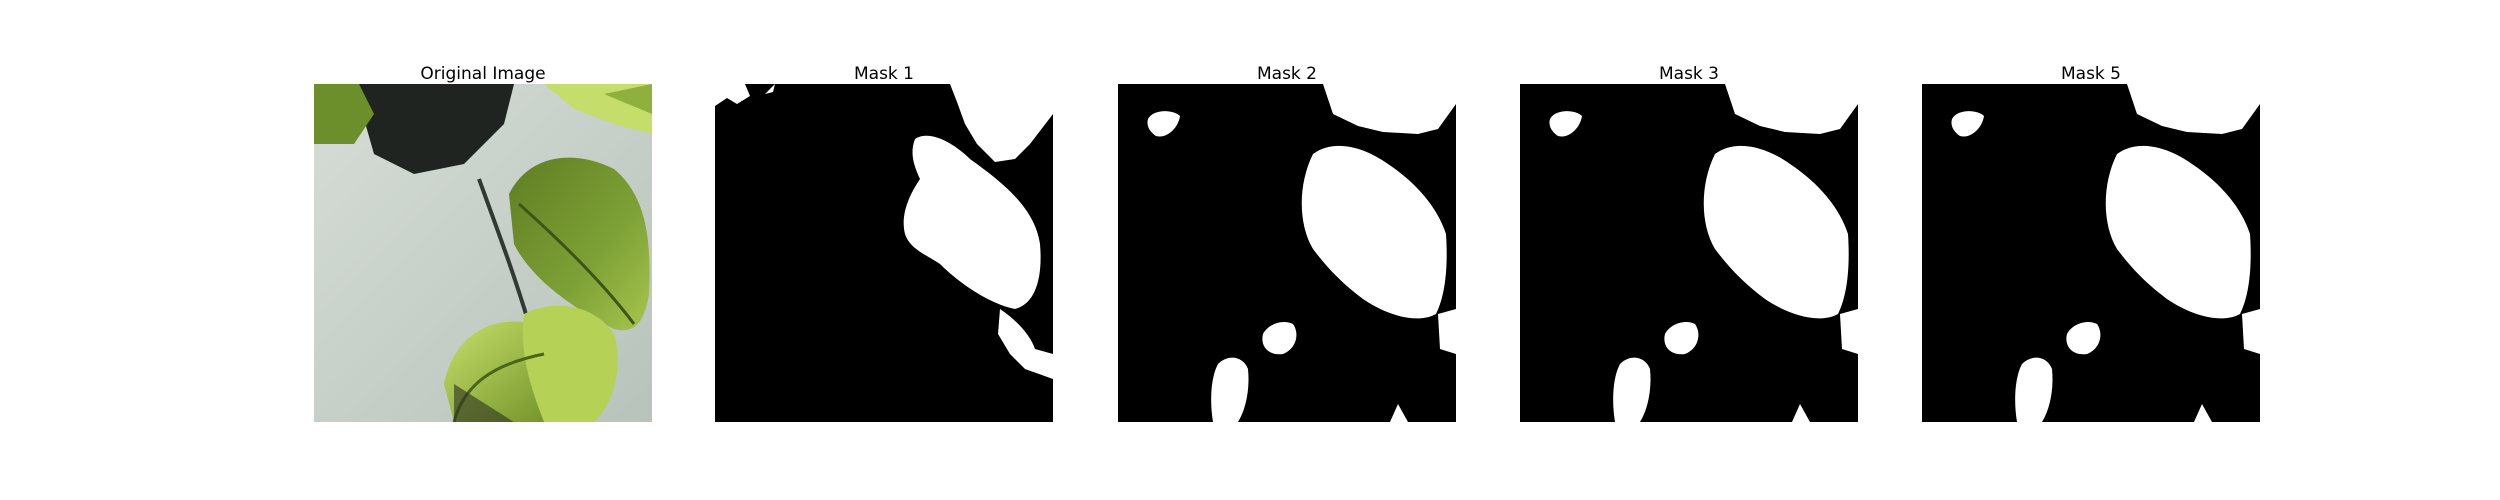 The width and height of the screenshot is (2500, 500). I want to click on mask-3-panel: Mask 3, so click(1689, 242).